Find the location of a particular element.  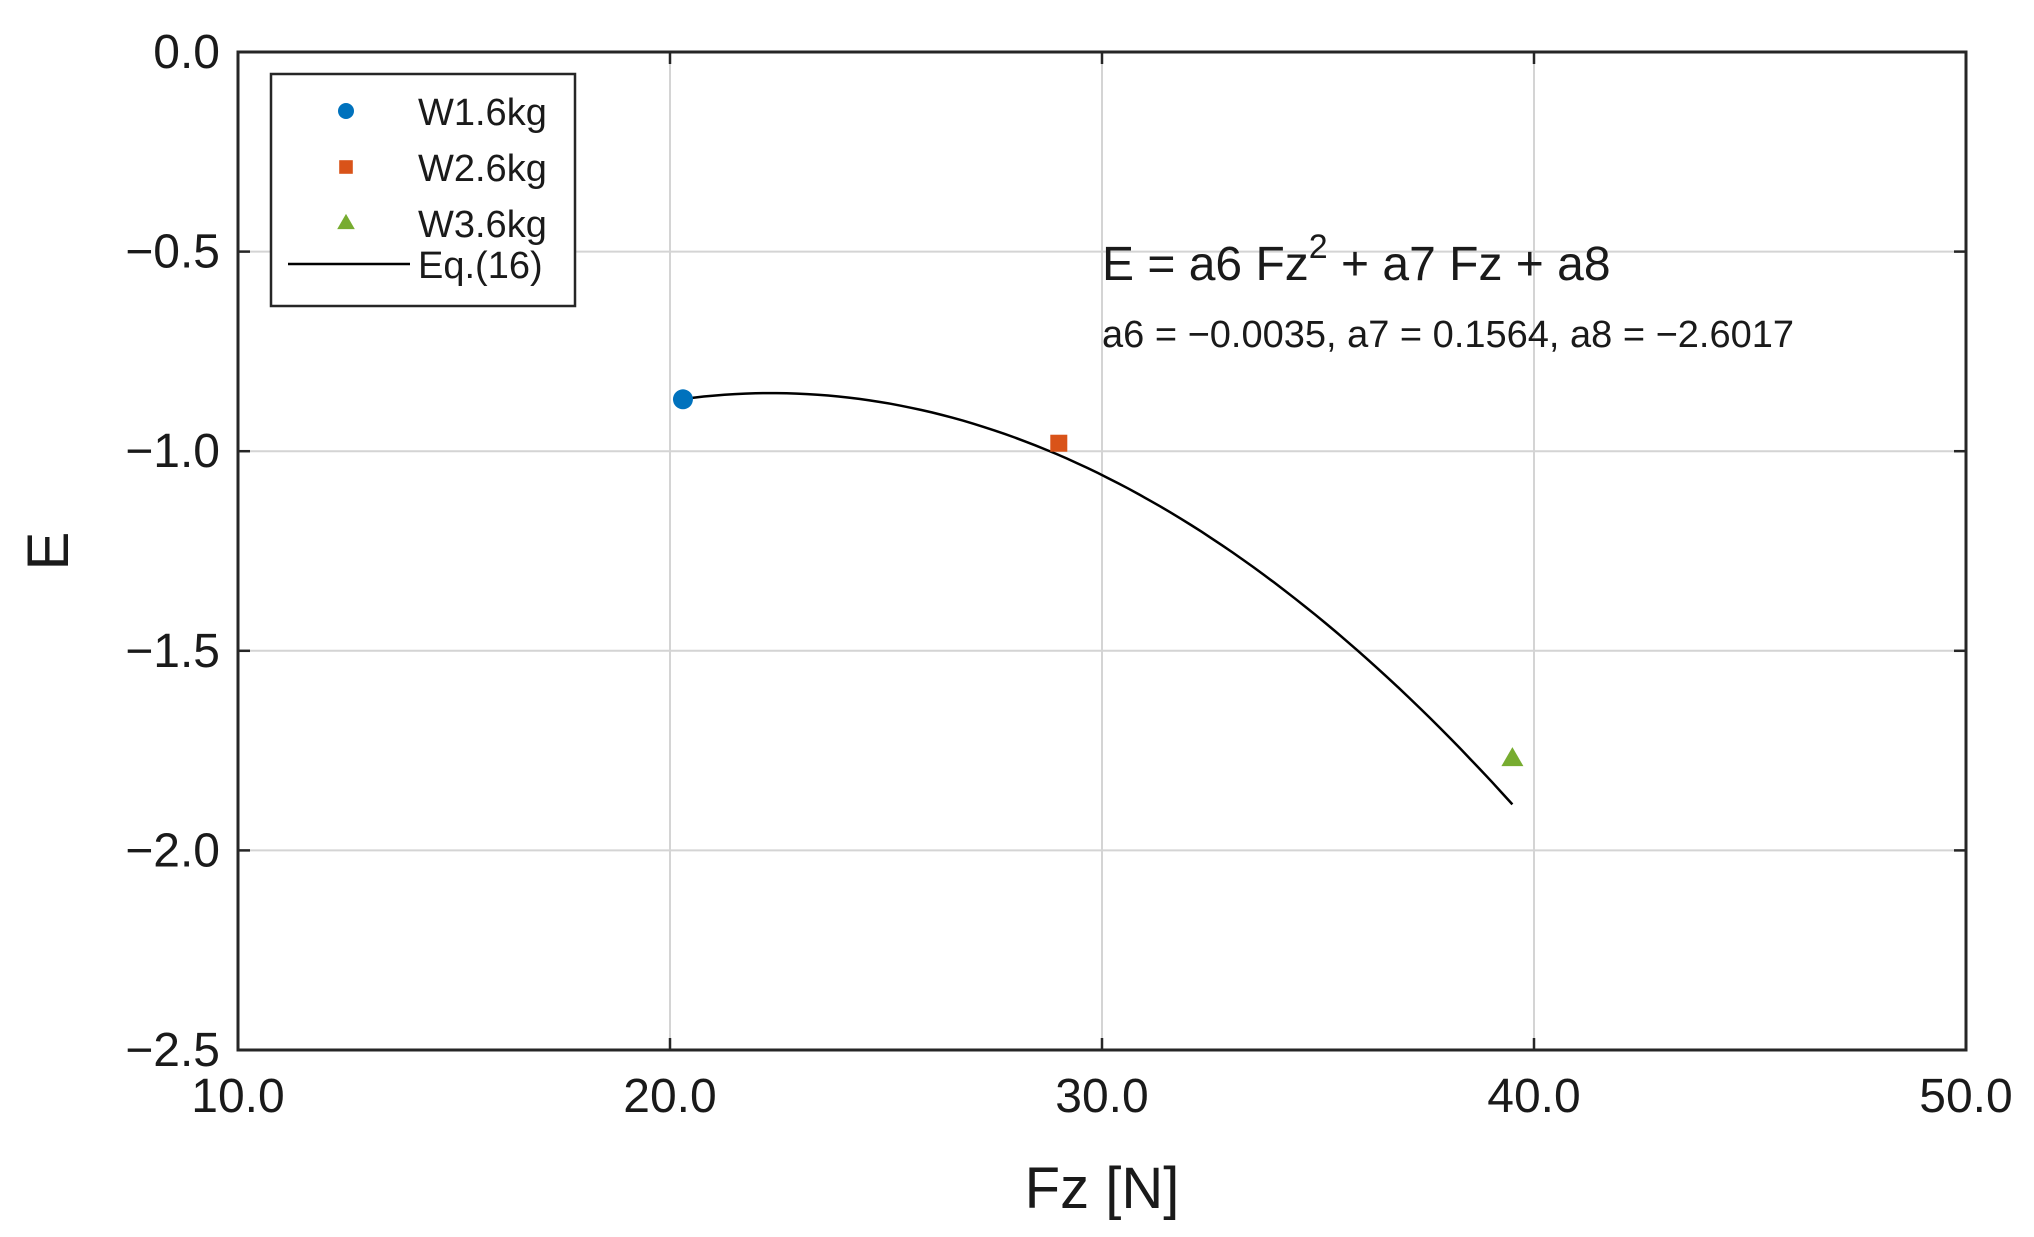

y-tick-label: −2.5 is located at coordinates (172, 1050).